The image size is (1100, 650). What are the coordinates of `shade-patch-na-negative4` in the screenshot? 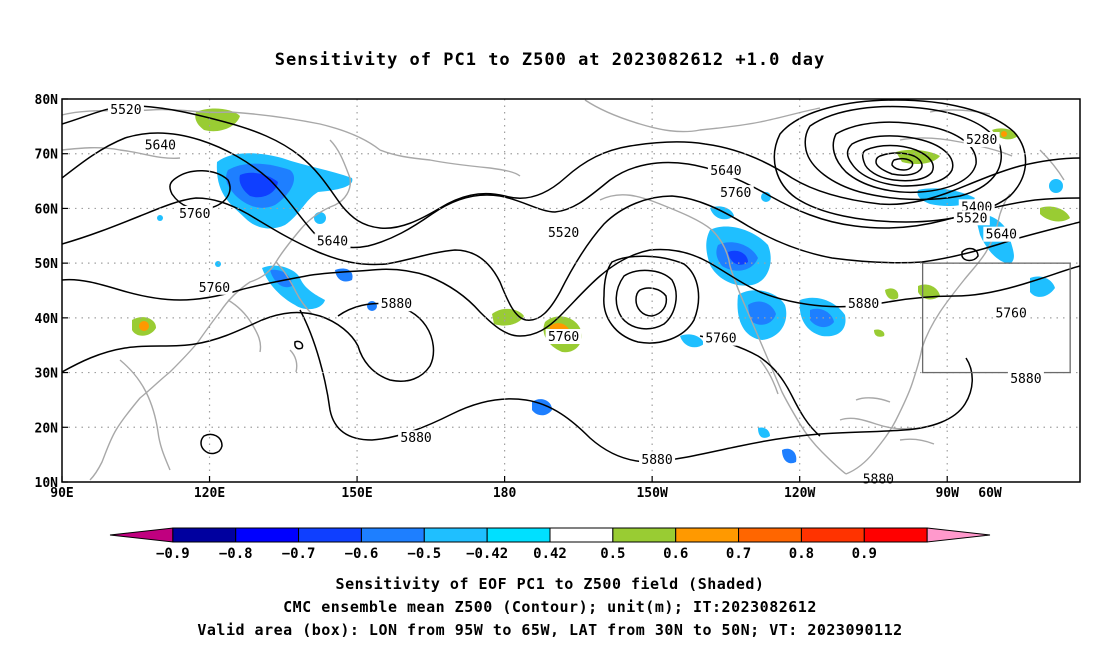 It's located at (722, 213).